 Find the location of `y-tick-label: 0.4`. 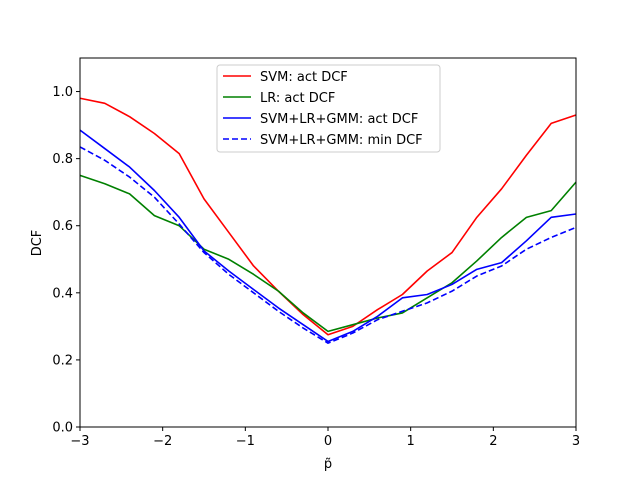

y-tick-label: 0.4 is located at coordinates (62, 293).